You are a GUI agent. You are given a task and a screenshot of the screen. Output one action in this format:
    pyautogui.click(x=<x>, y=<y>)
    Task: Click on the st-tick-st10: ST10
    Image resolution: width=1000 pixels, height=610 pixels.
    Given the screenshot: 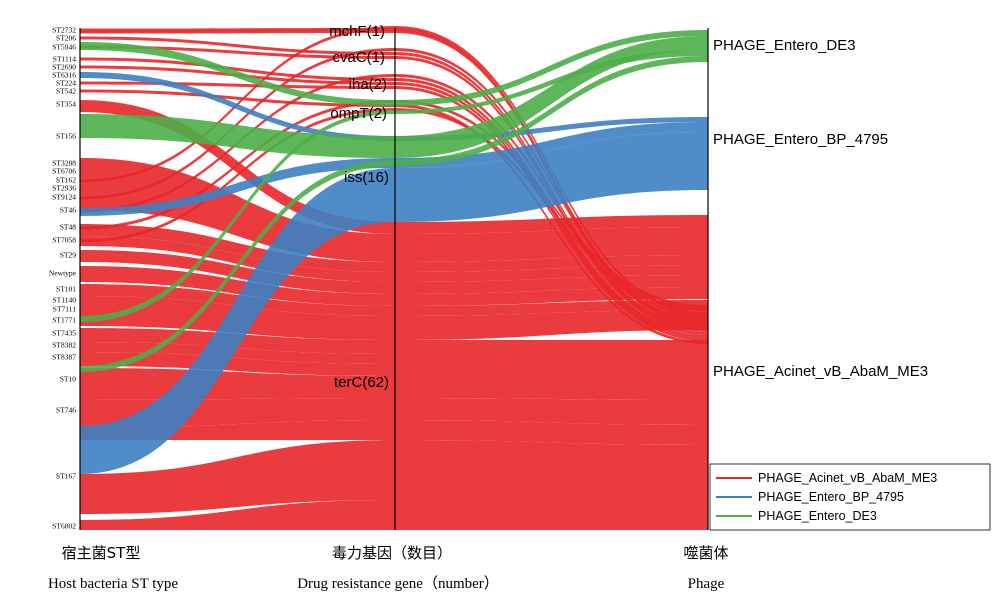 What is the action you would take?
    pyautogui.click(x=68, y=379)
    